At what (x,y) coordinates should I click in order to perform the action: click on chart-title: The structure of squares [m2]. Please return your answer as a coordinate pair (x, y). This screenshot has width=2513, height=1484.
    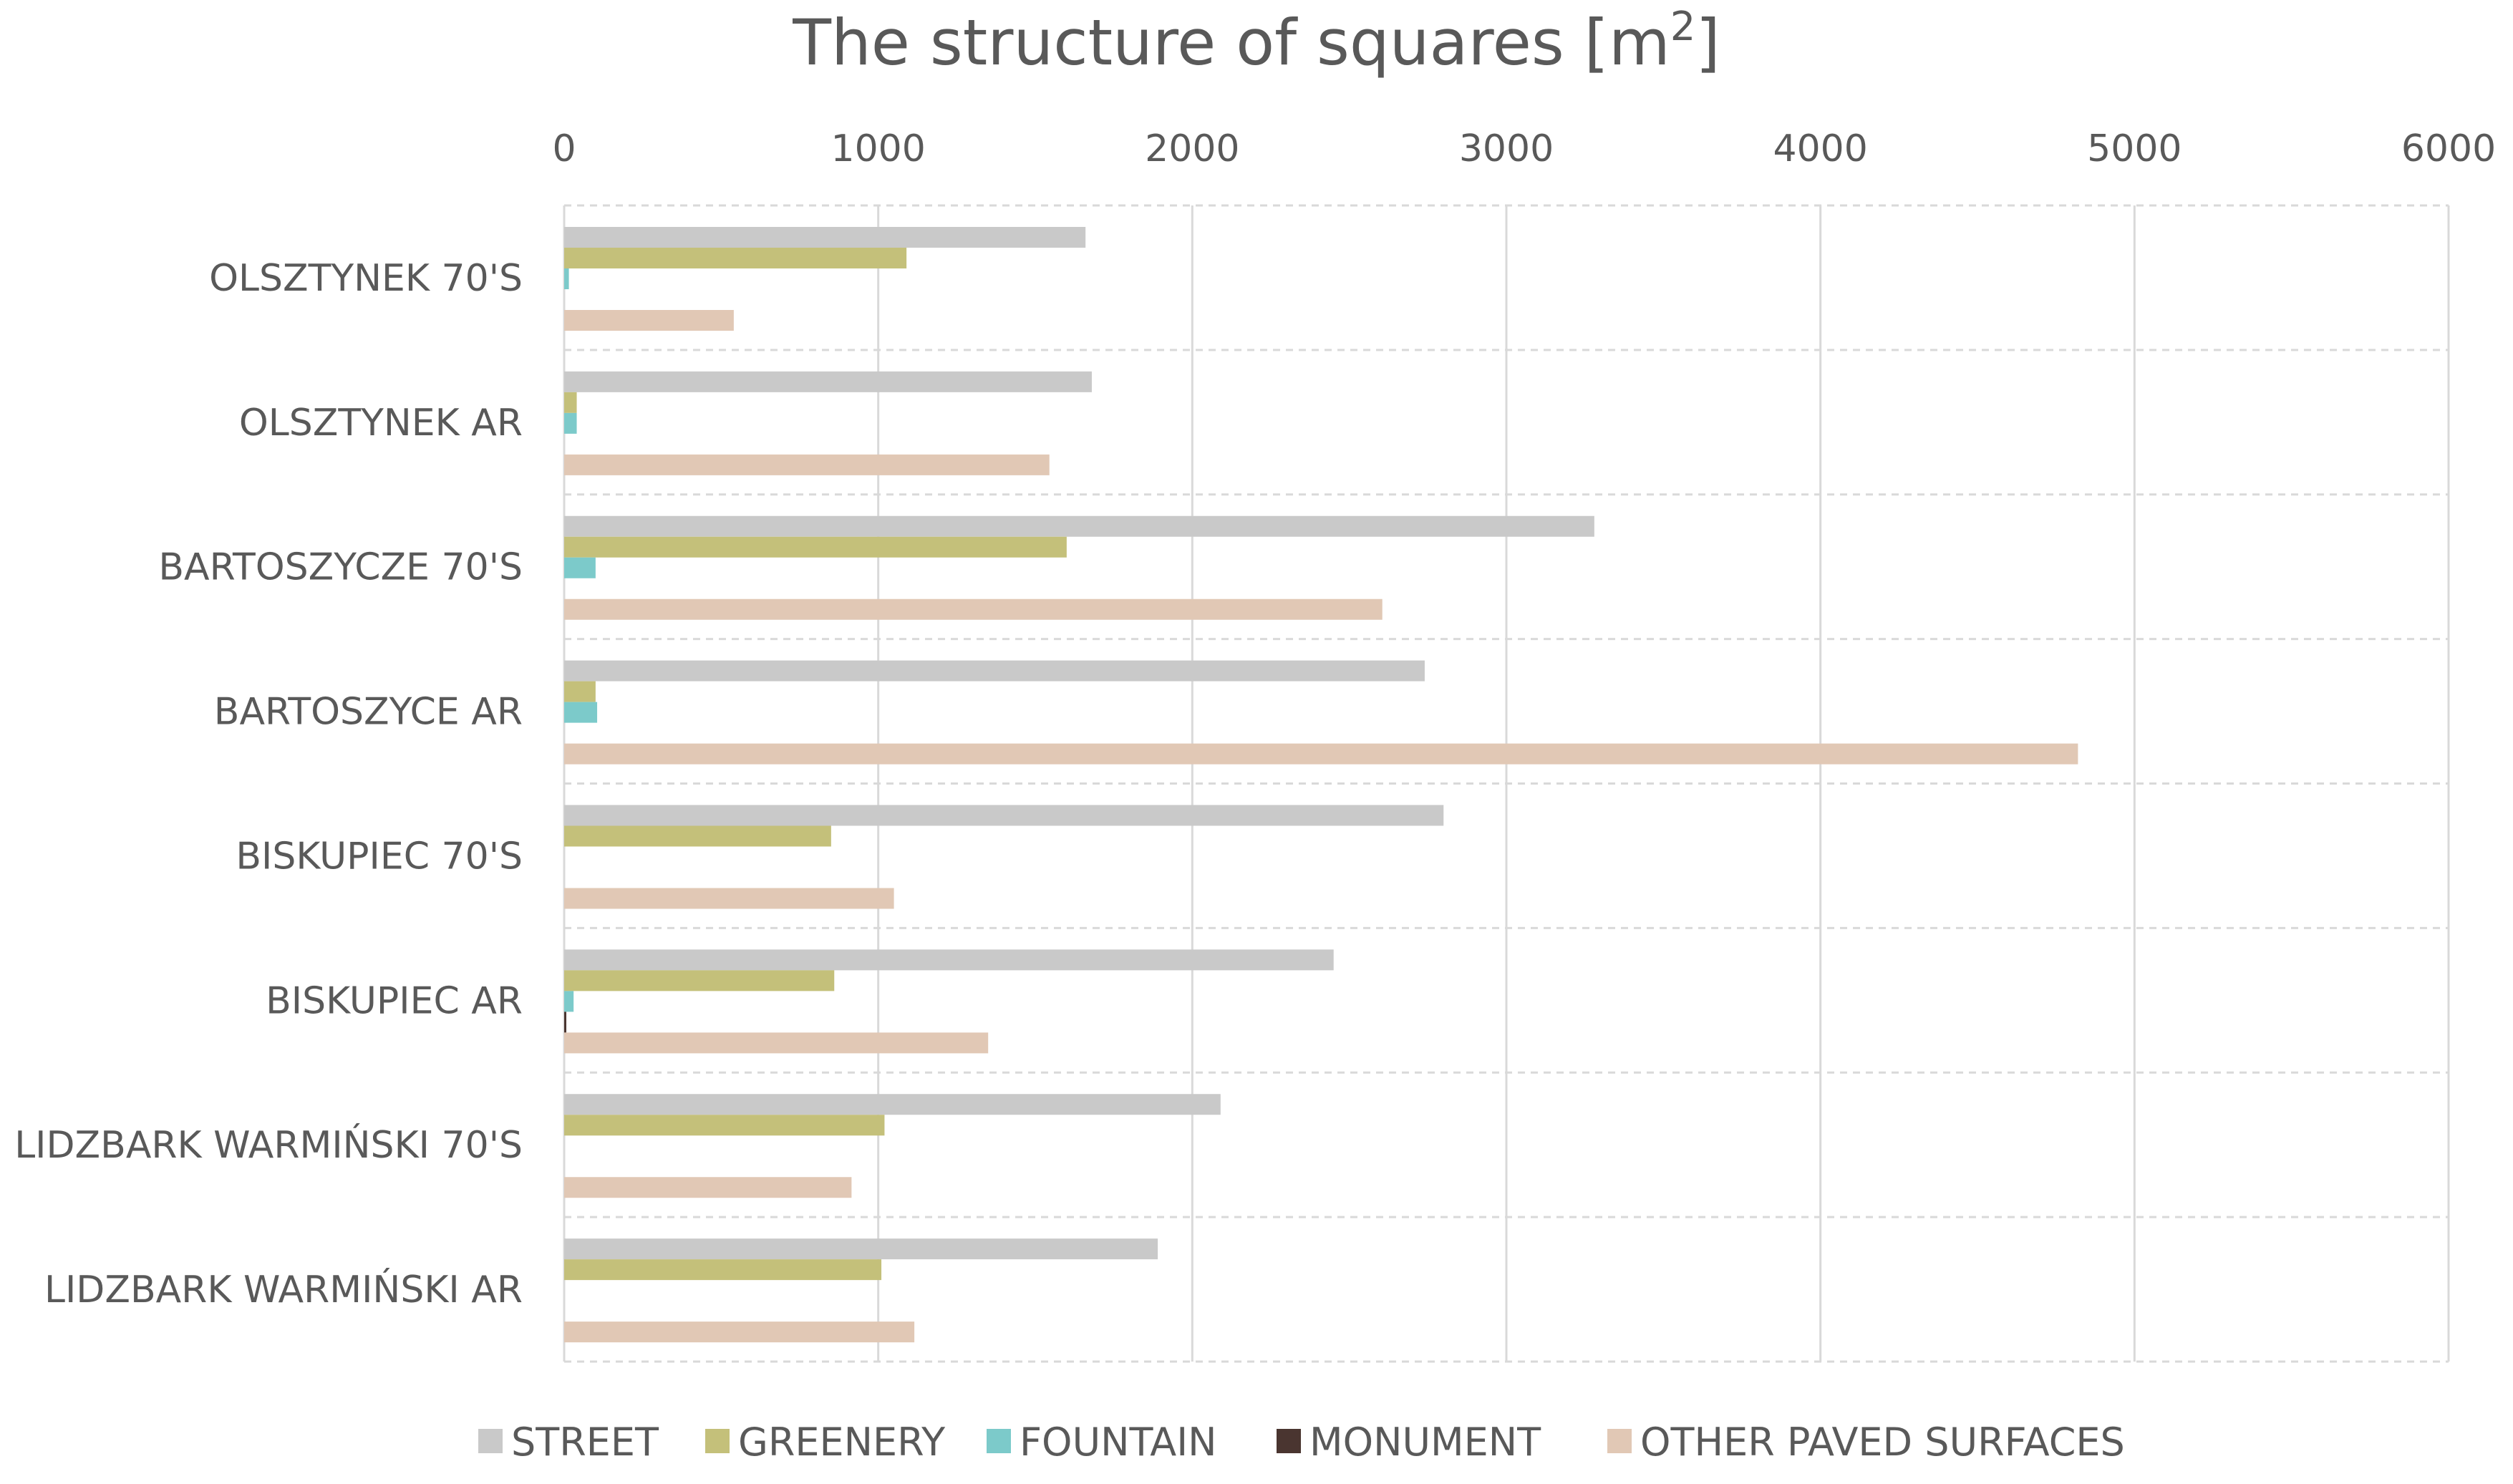
    Looking at the image, I should click on (1256, 41).